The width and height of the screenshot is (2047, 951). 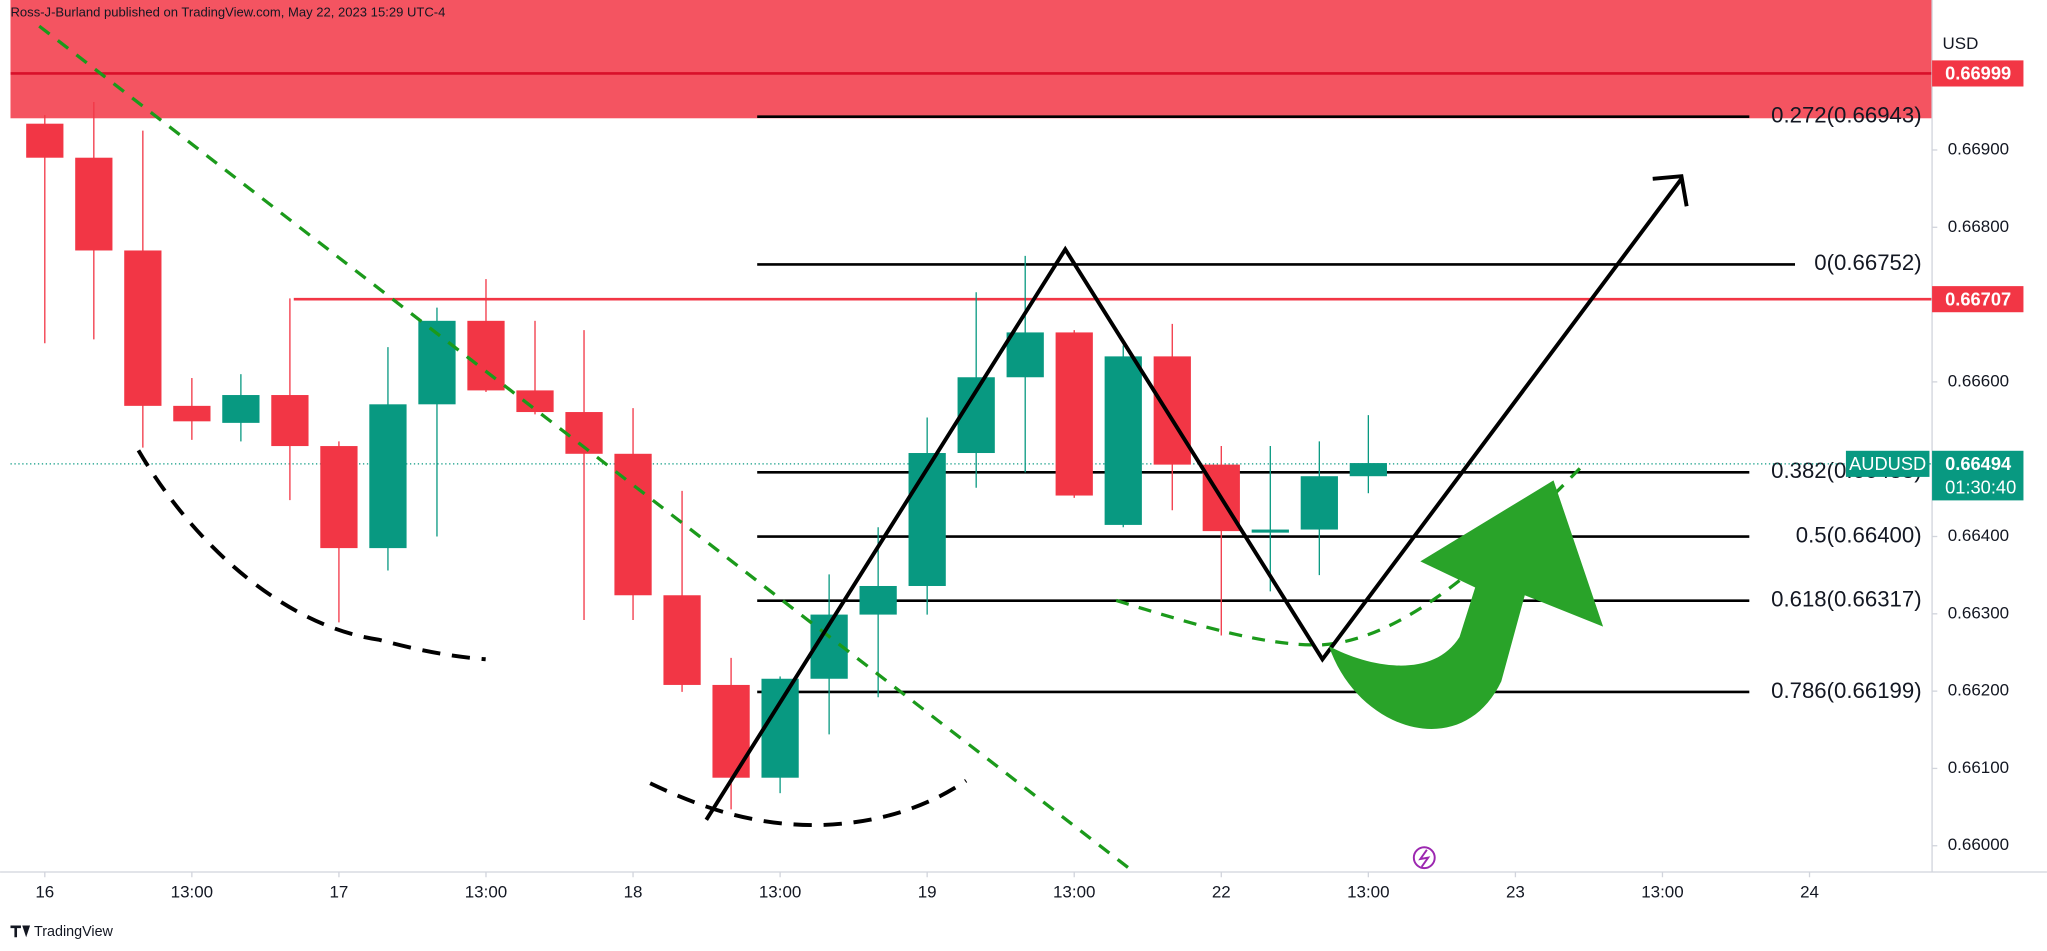 I want to click on x-tick-label: 17, so click(x=338, y=891).